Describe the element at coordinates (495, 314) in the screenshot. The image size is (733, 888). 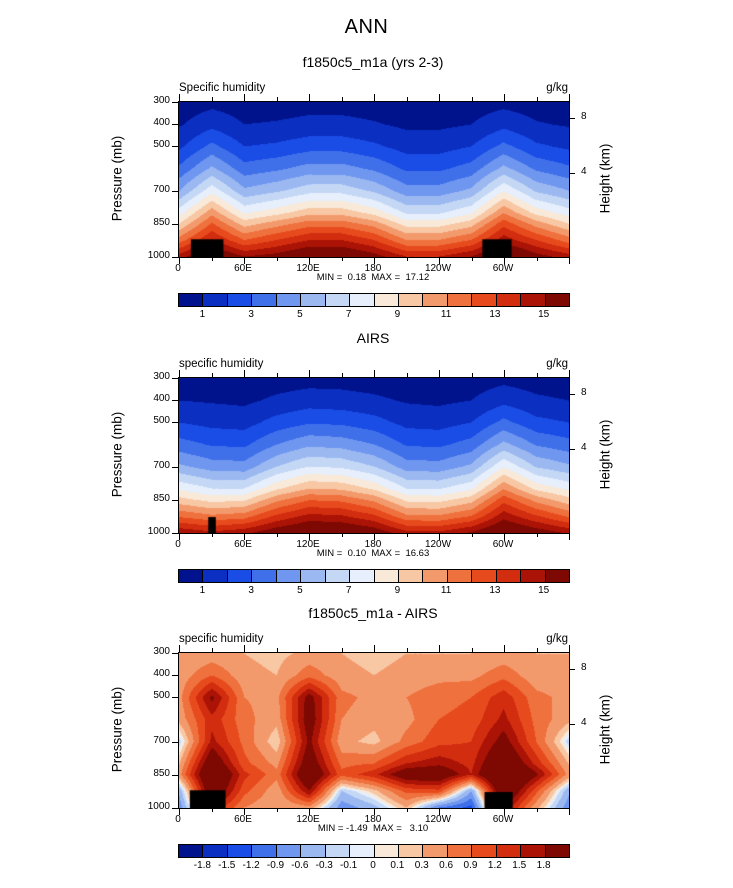
I see `colorbar-tick-label: 13` at that location.